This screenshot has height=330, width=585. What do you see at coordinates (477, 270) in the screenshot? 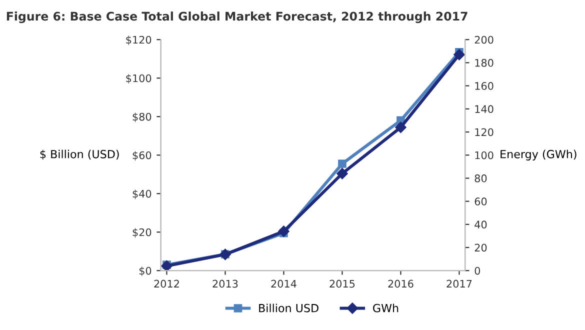
I see `y2-tick-label: 0` at bounding box center [477, 270].